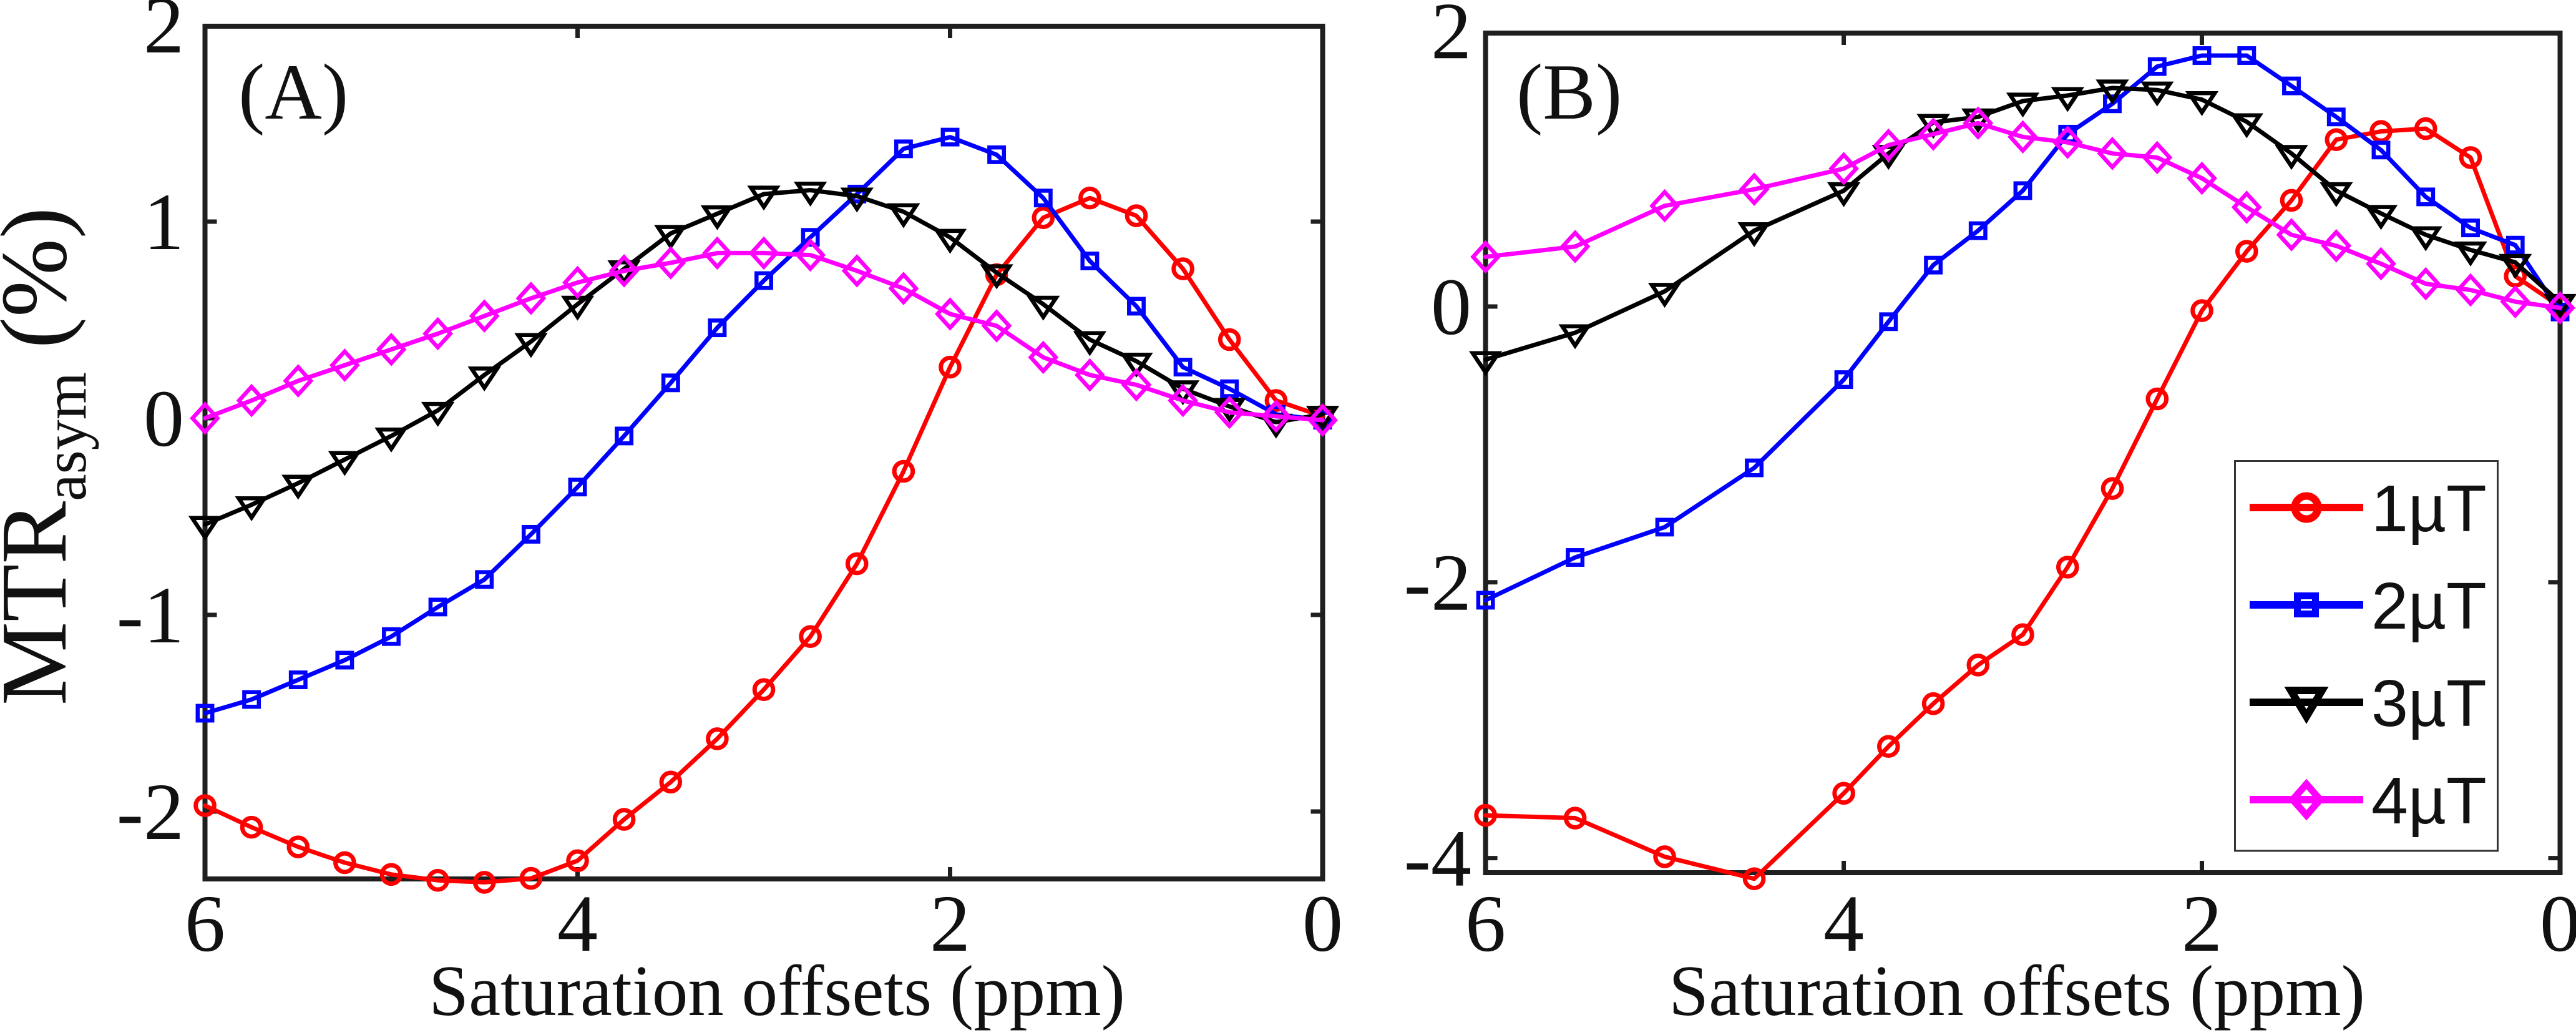 The image size is (2576, 1035). What do you see at coordinates (164, 222) in the screenshot?
I see `svg-text: 1` at bounding box center [164, 222].